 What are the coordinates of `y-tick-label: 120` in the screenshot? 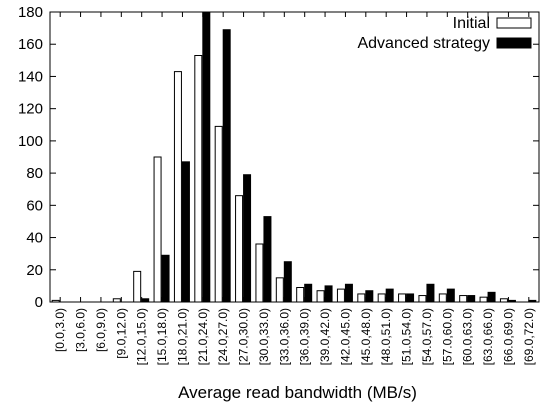 It's located at (30, 109).